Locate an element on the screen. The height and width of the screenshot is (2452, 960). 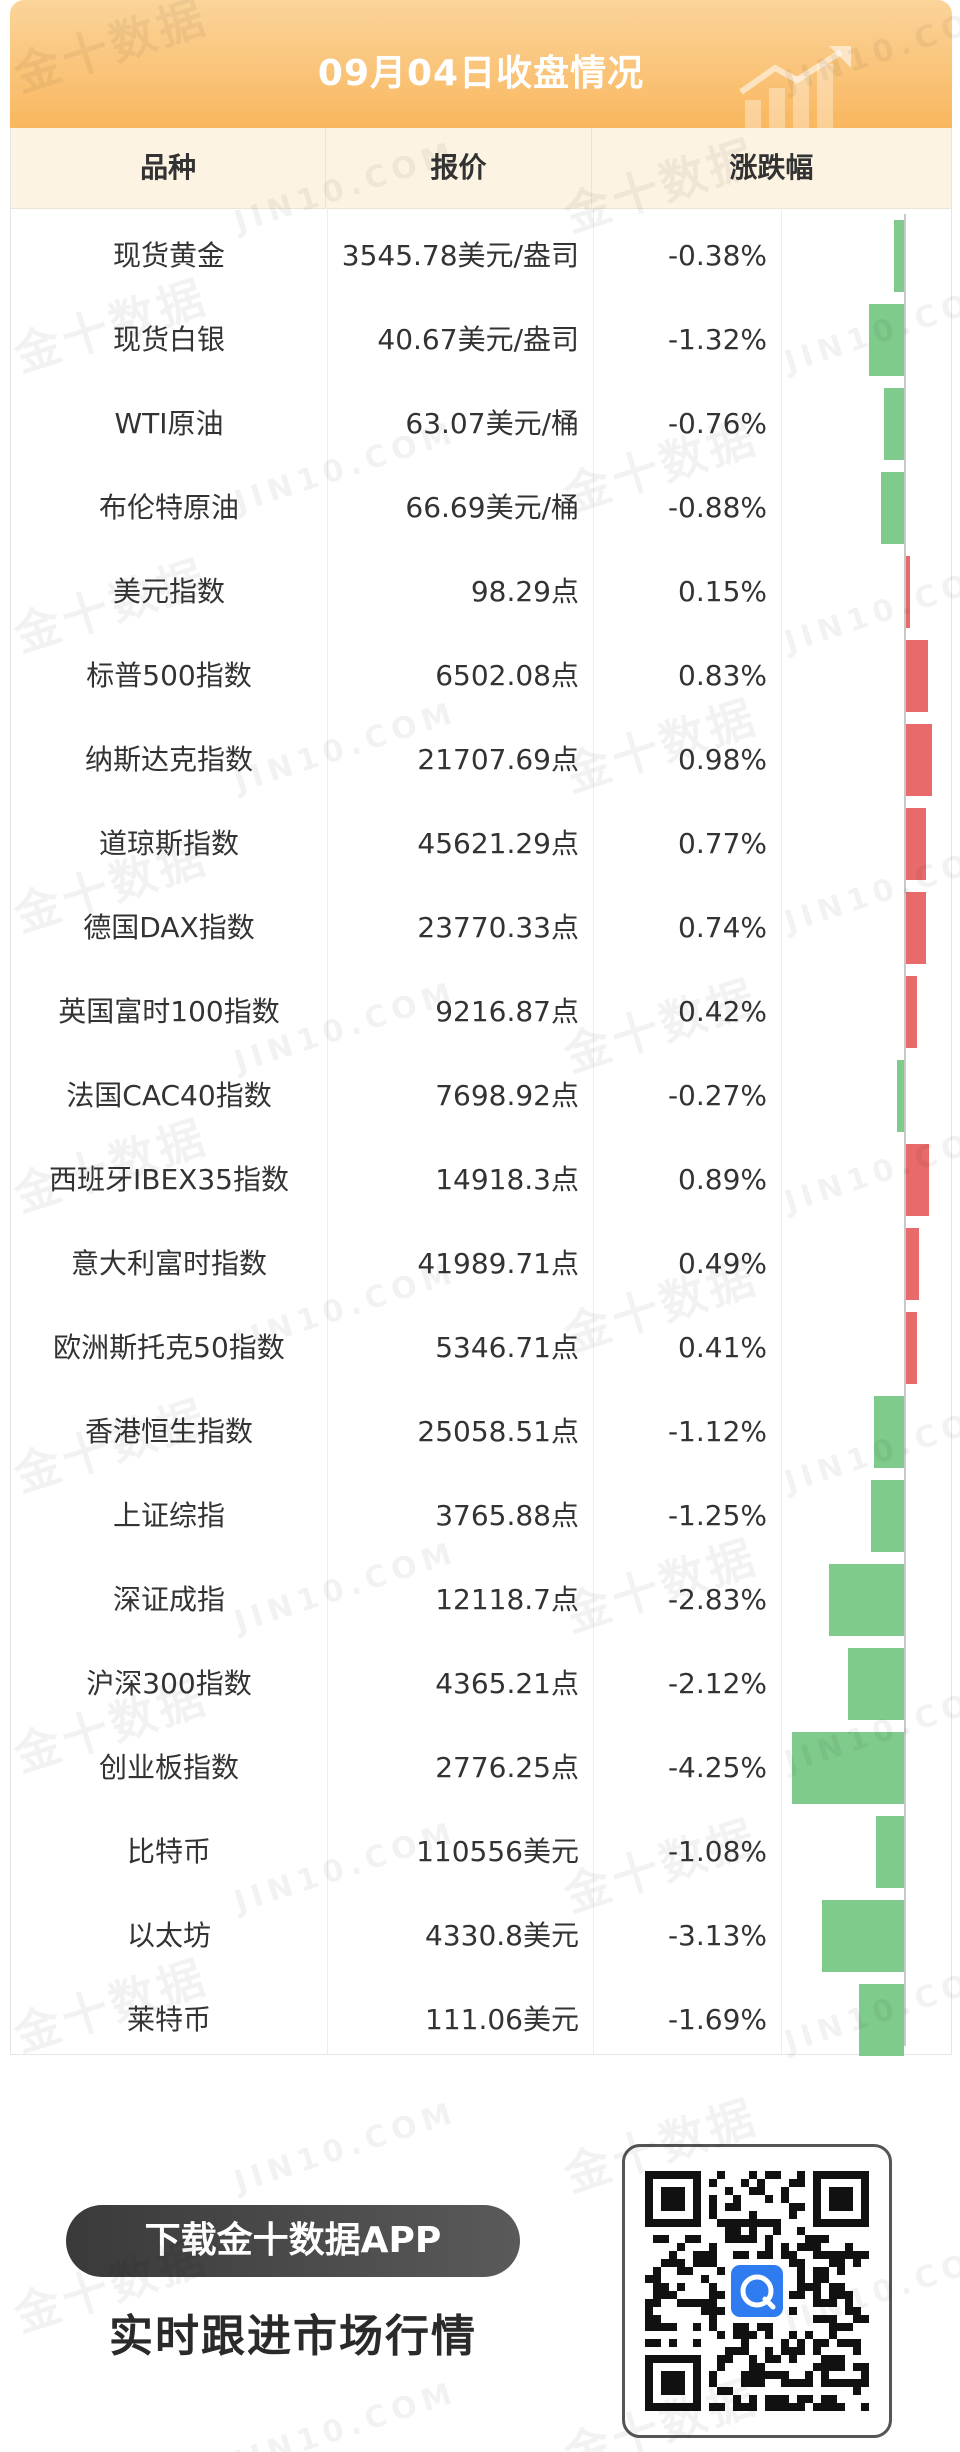
instrument-change: 0.98% is located at coordinates (722, 759).